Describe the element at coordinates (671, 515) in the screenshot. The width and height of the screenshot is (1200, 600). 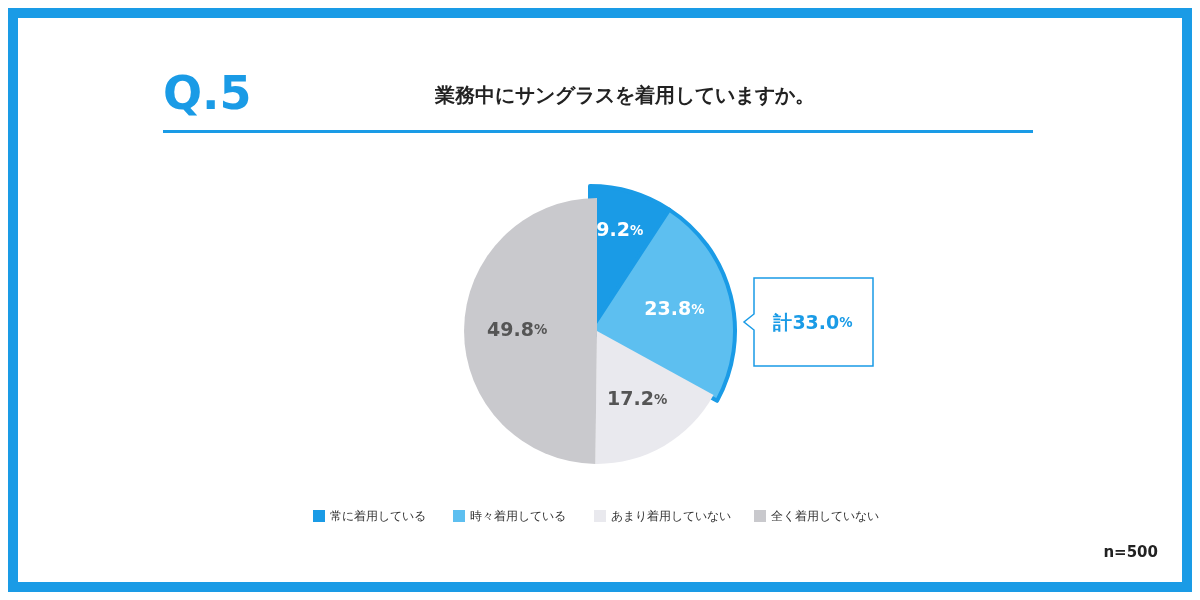
I see `legend-label: あまり着用していない` at that location.